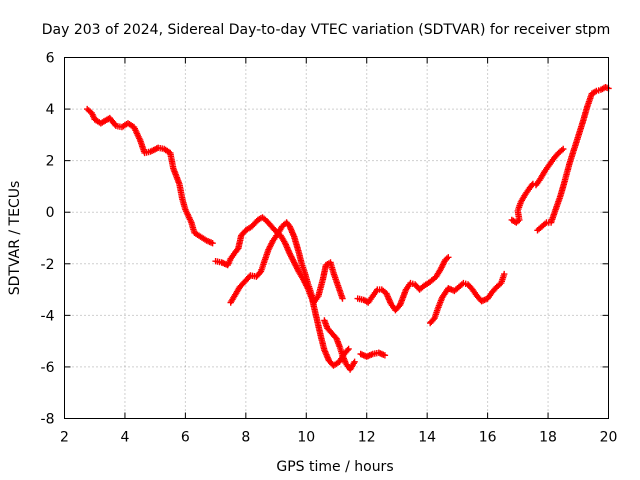 The height and width of the screenshot is (480, 640). Describe the element at coordinates (48, 316) in the screenshot. I see `y-tick-label: -4` at that location.